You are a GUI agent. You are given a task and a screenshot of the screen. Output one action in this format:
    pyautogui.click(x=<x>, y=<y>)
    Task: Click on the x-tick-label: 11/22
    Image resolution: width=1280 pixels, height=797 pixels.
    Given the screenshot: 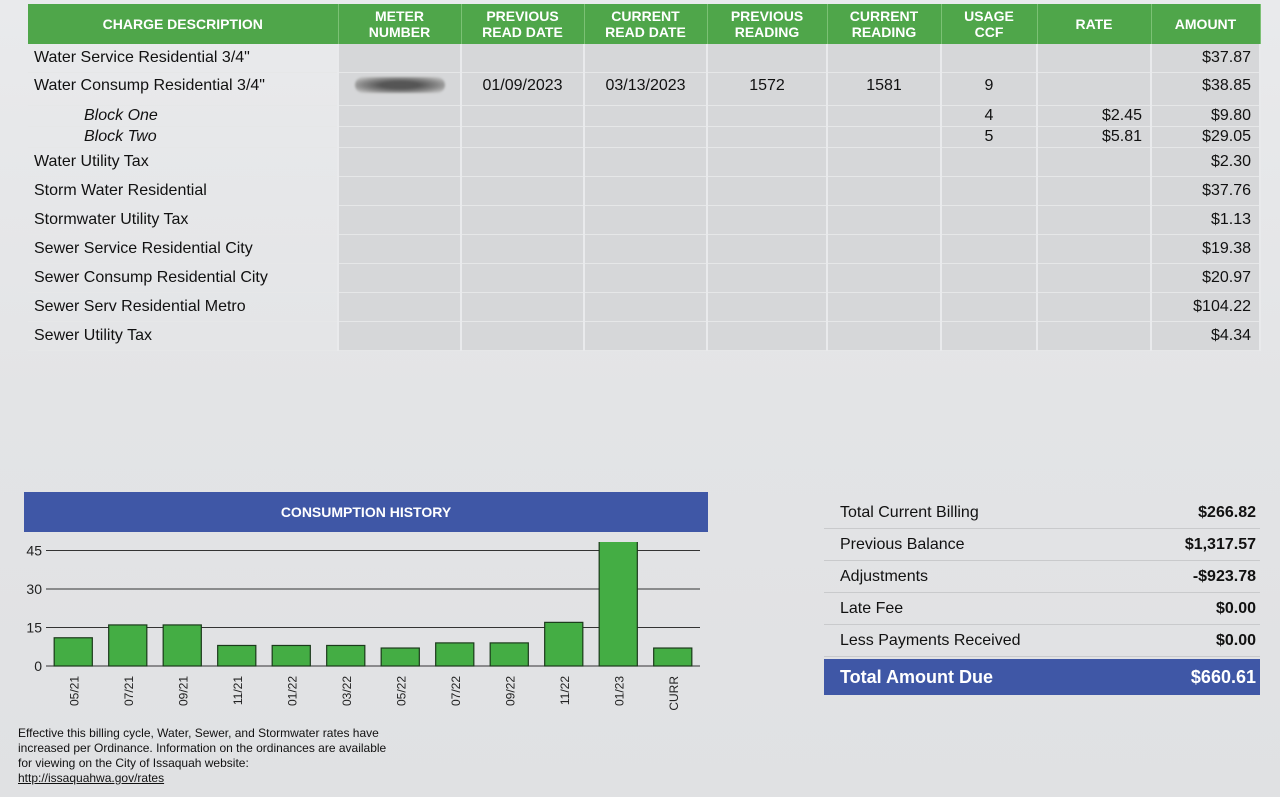 What is the action you would take?
    pyautogui.click(x=565, y=690)
    